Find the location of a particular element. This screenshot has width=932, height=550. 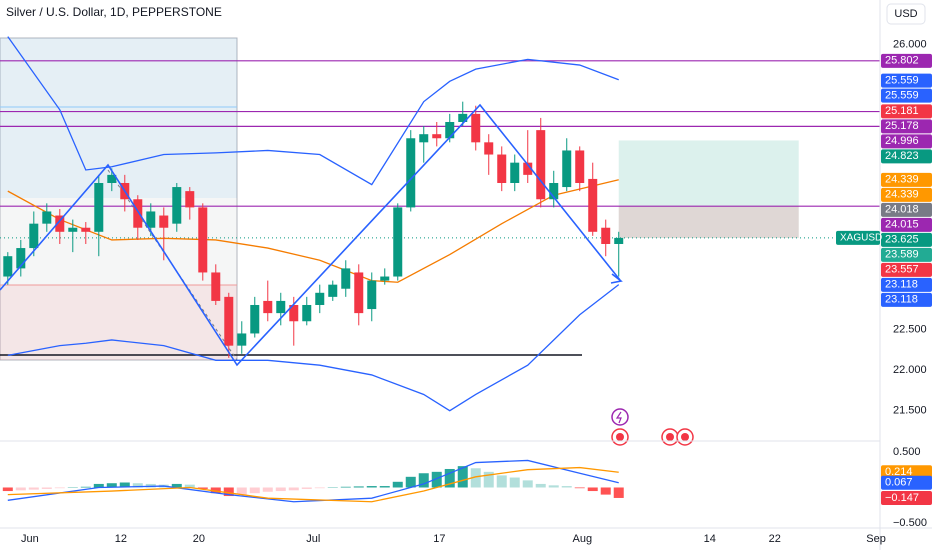

x-tick-label: 20 is located at coordinates (199, 539).